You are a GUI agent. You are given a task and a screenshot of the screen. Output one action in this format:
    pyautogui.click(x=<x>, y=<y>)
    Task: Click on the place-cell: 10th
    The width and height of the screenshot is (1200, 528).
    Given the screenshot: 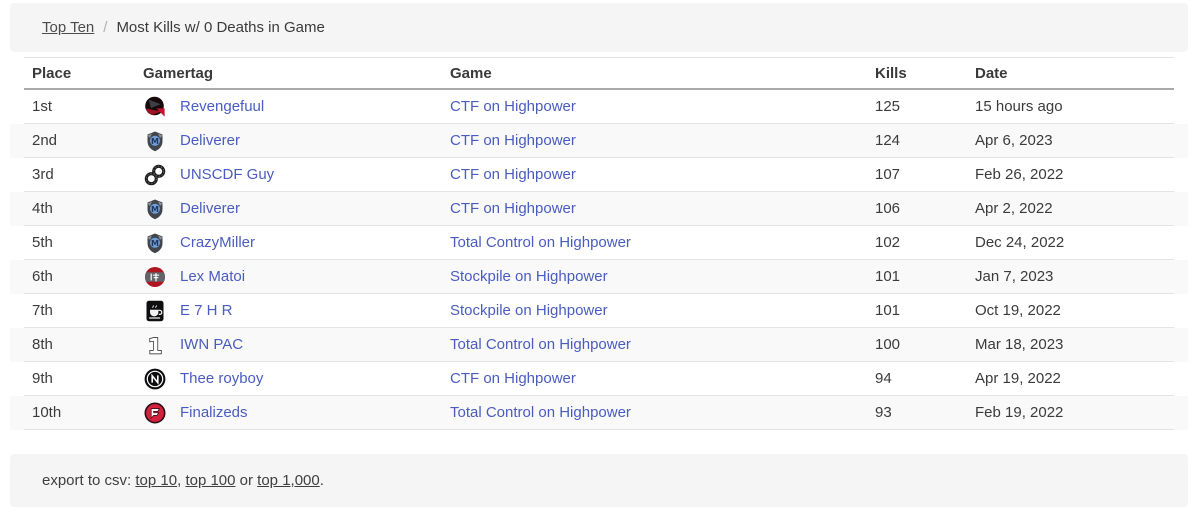 What is the action you would take?
    pyautogui.click(x=47, y=412)
    